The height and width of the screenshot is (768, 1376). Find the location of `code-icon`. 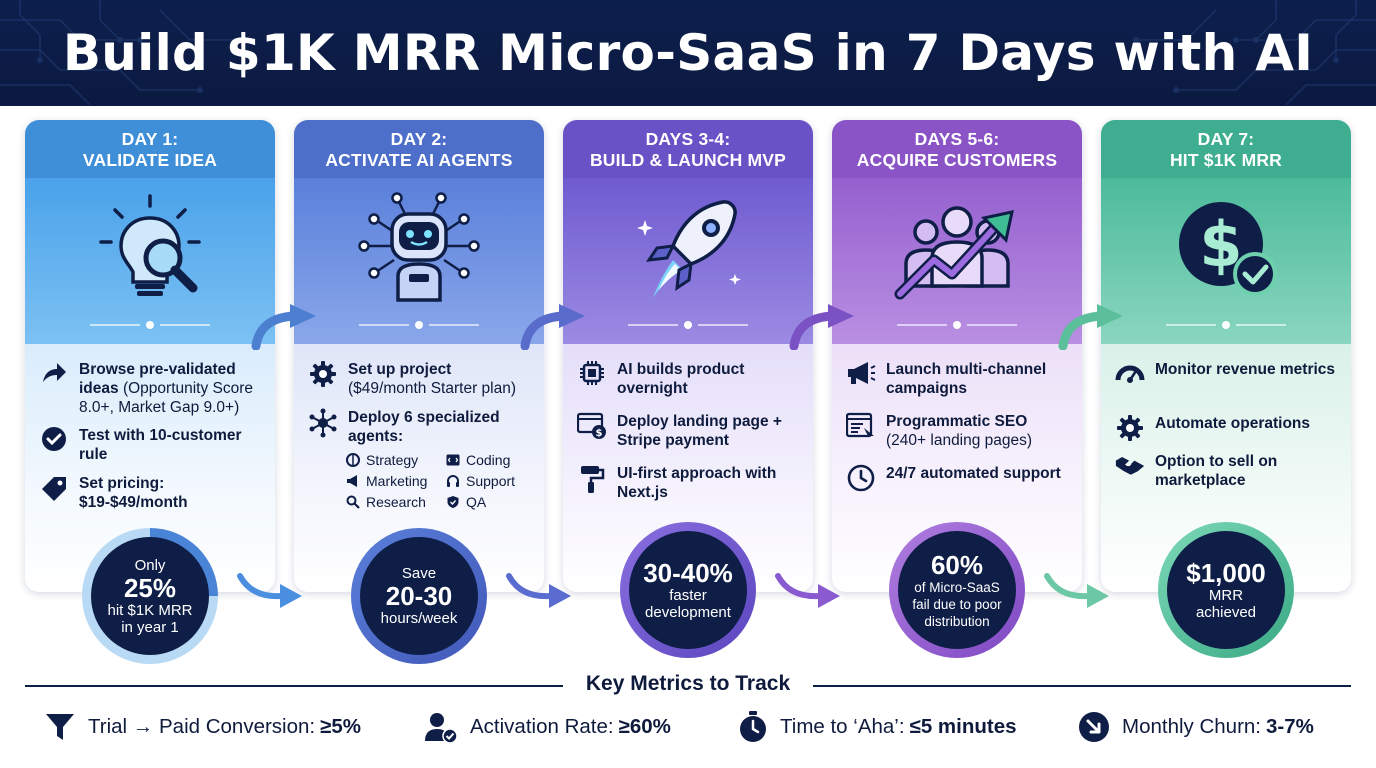

code-icon is located at coordinates (453, 460).